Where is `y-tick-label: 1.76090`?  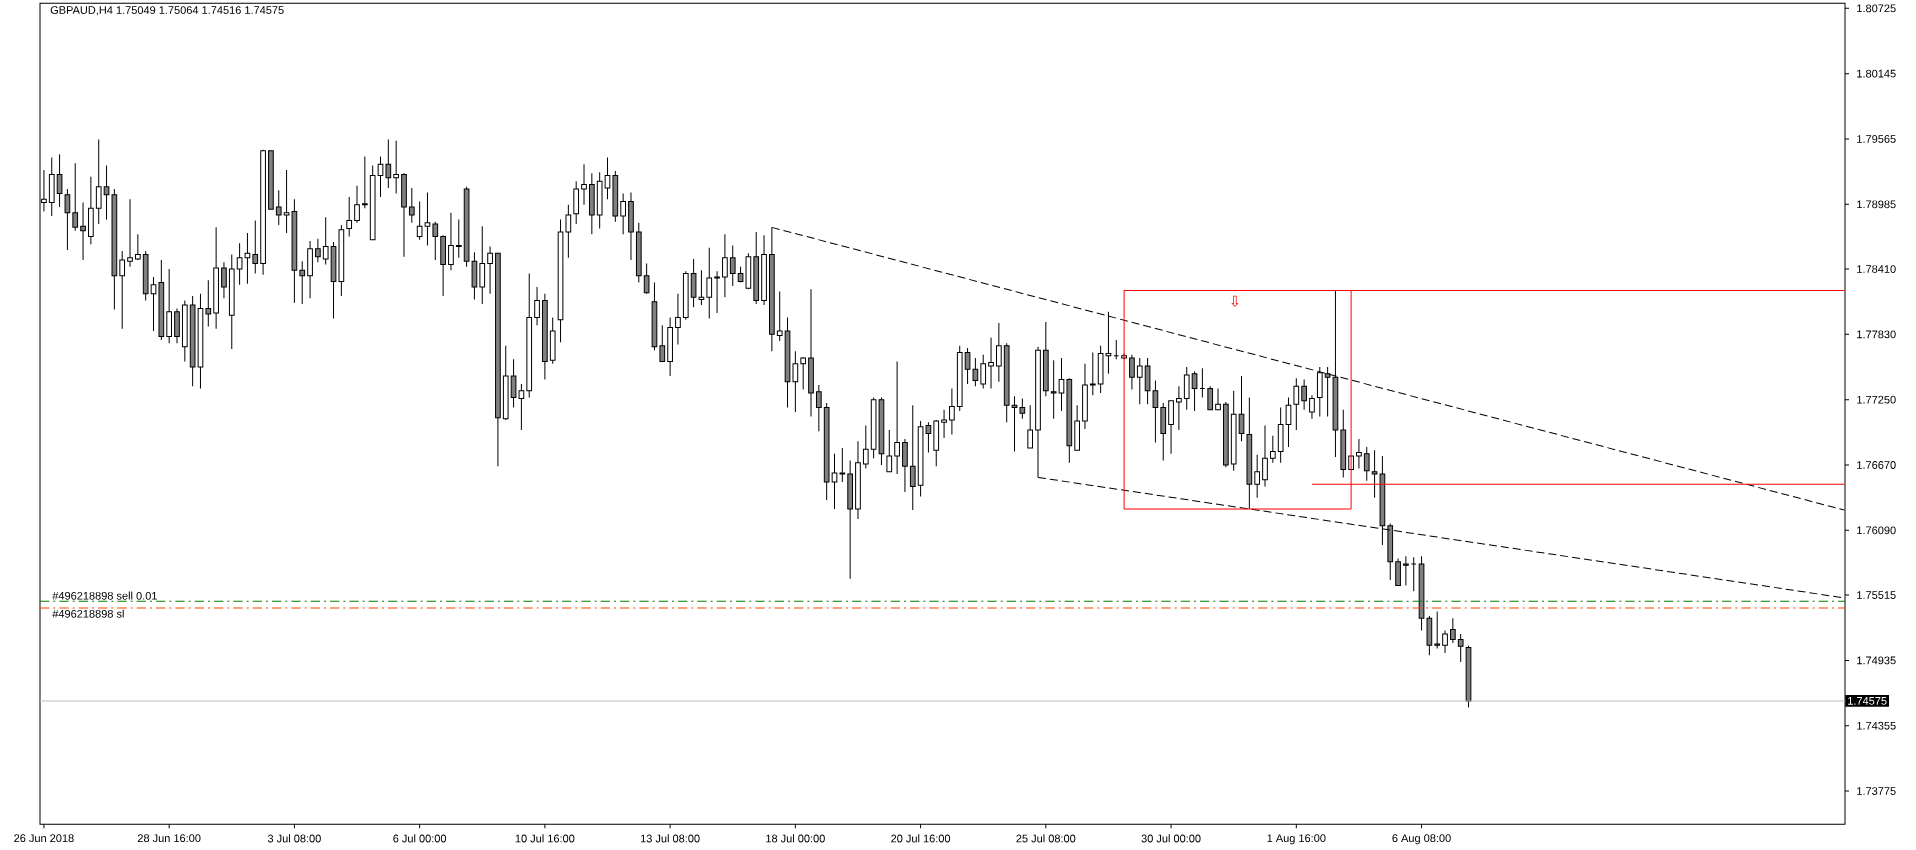 y-tick-label: 1.76090 is located at coordinates (1876, 530).